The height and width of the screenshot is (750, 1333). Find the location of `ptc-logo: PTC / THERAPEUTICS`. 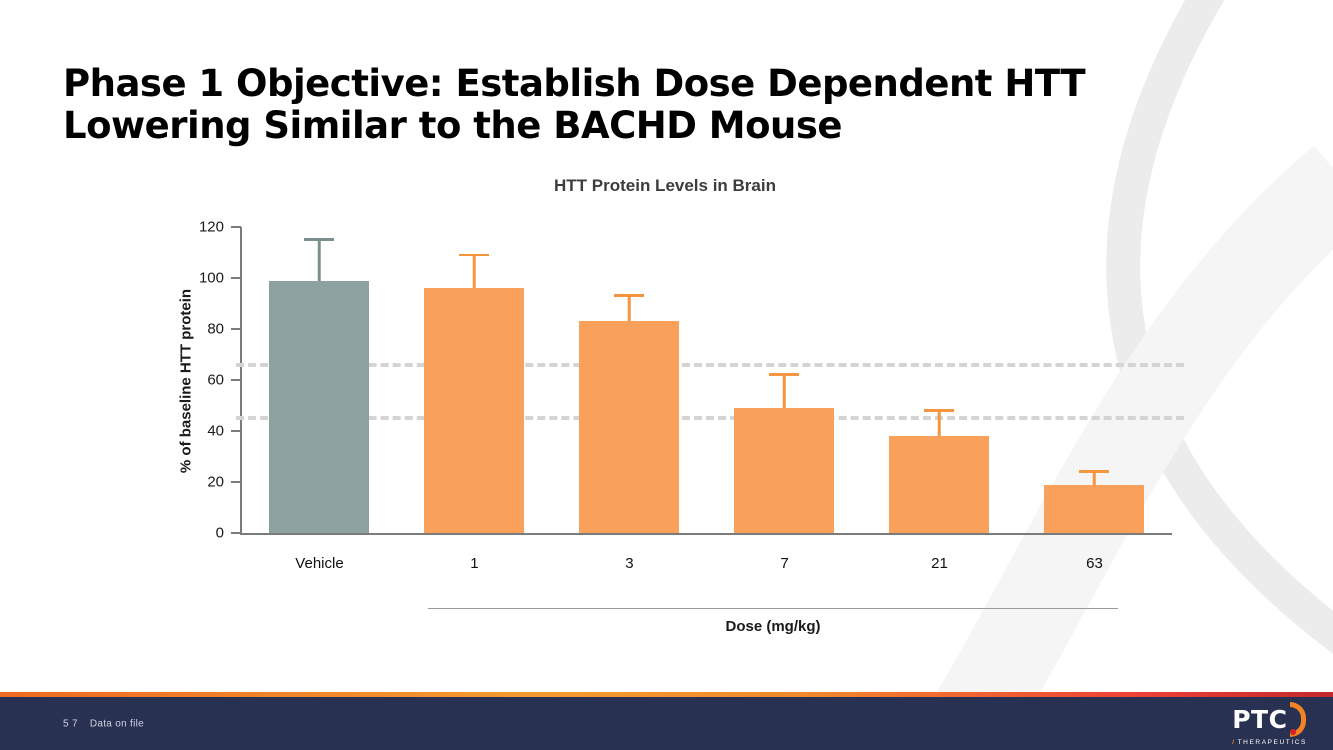

ptc-logo: PTC / THERAPEUTICS is located at coordinates (1269, 723).